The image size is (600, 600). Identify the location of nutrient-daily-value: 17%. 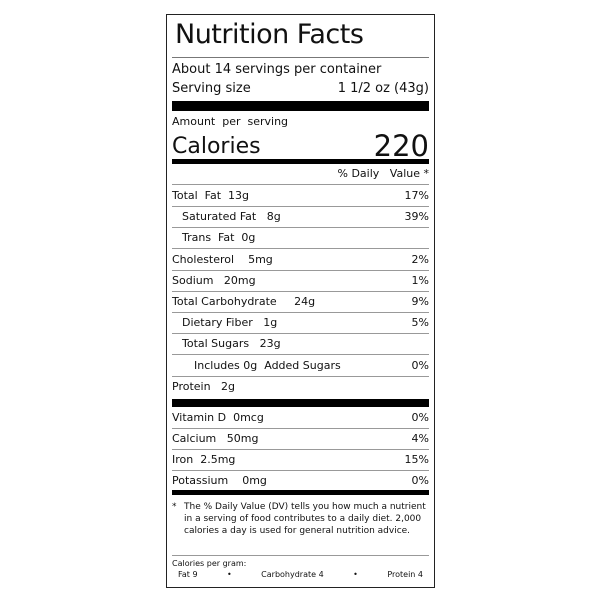
(416, 195).